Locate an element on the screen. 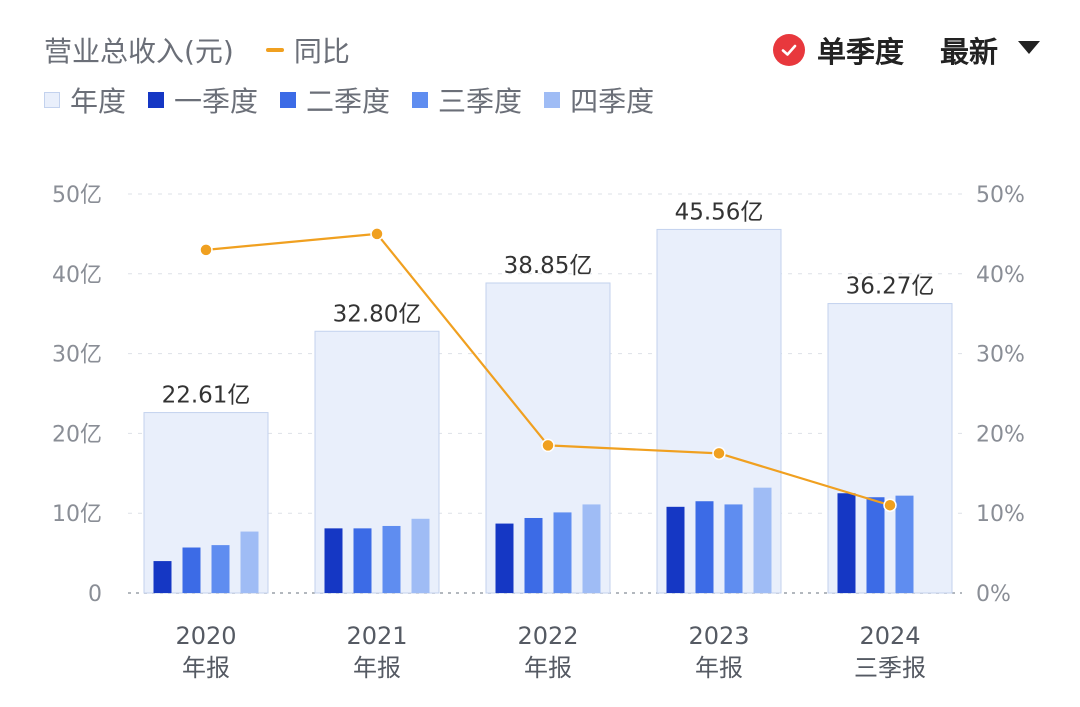 The image size is (1080, 707). y-tick-label-left: 40亿 is located at coordinates (77, 275).